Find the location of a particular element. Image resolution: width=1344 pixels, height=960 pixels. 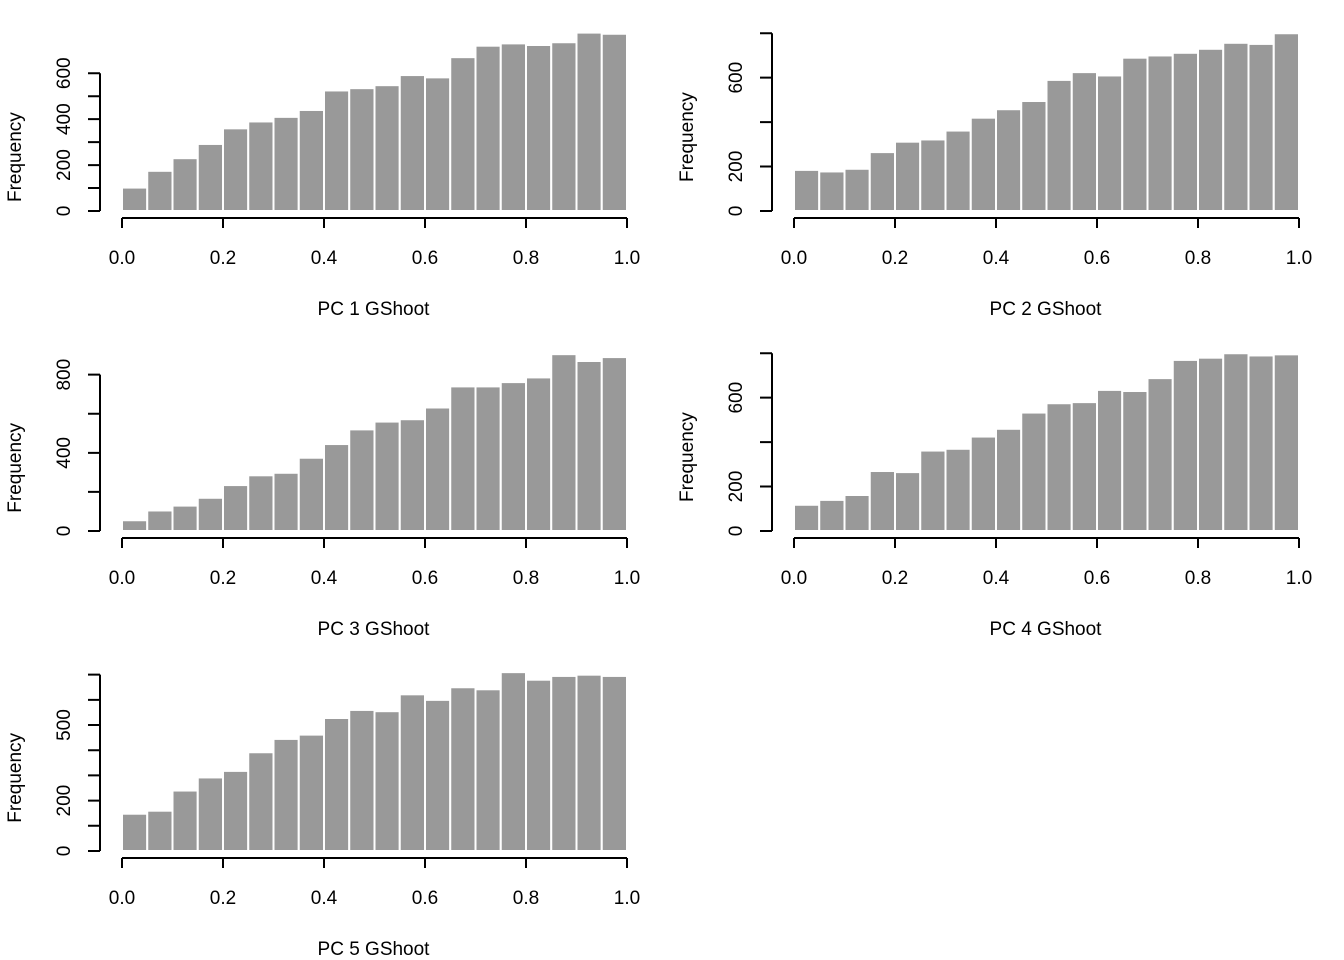

y-axis-title-4: Frequency is located at coordinates (687, 457).